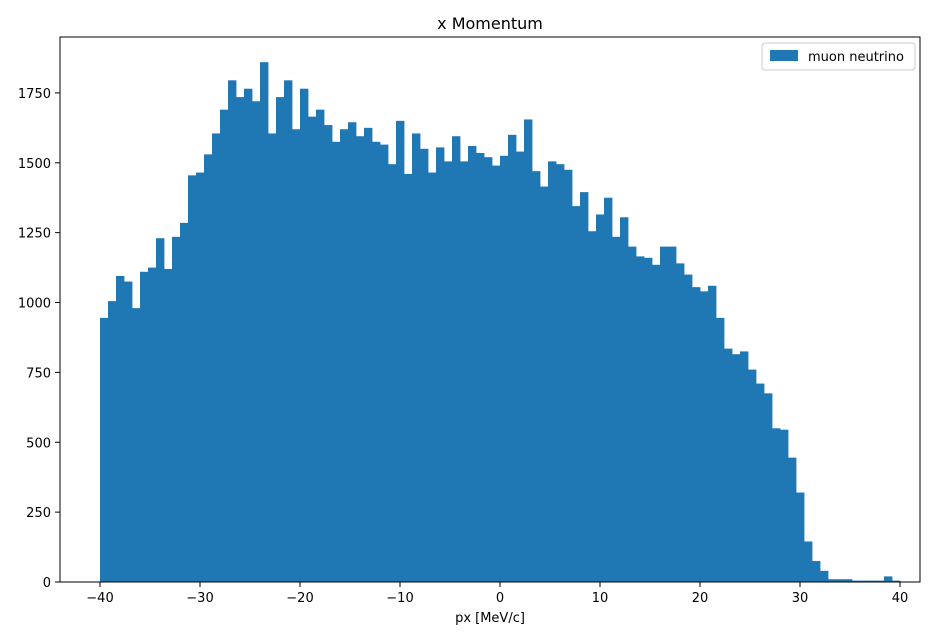 Image resolution: width=940 pixels, height=640 pixels. Describe the element at coordinates (199, 598) in the screenshot. I see `x-tick-label: −30` at that location.